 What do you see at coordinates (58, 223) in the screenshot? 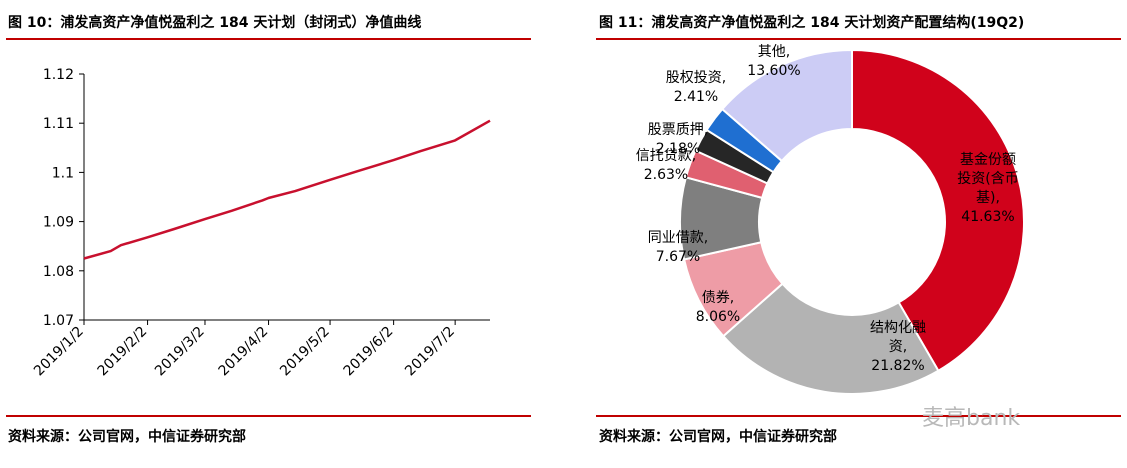
I see `y-tick-label: 1.09` at bounding box center [58, 223].